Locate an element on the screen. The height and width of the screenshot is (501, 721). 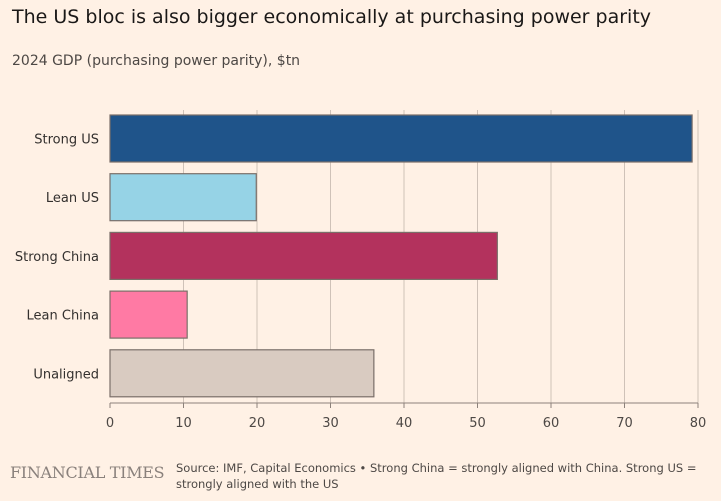
category-label: Lean US is located at coordinates (72, 198).